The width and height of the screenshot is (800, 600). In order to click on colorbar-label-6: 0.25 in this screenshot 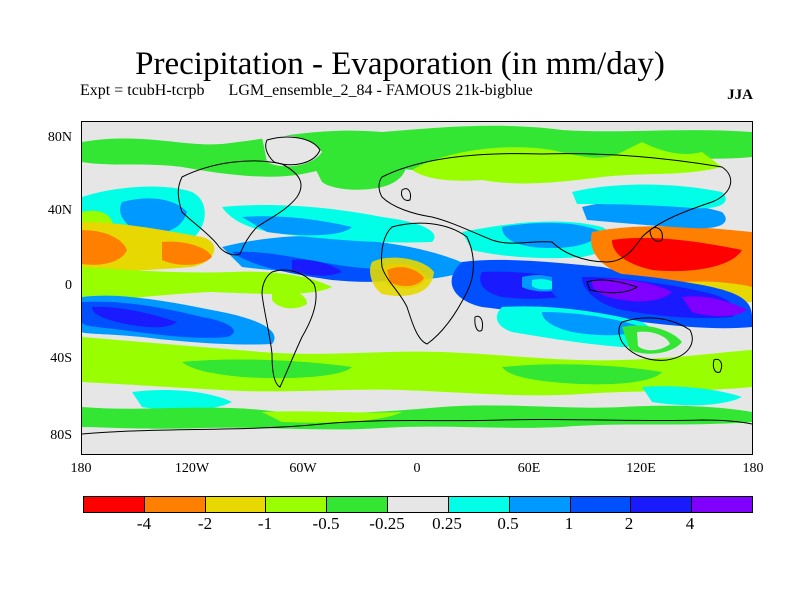, I will do `click(447, 523)`.